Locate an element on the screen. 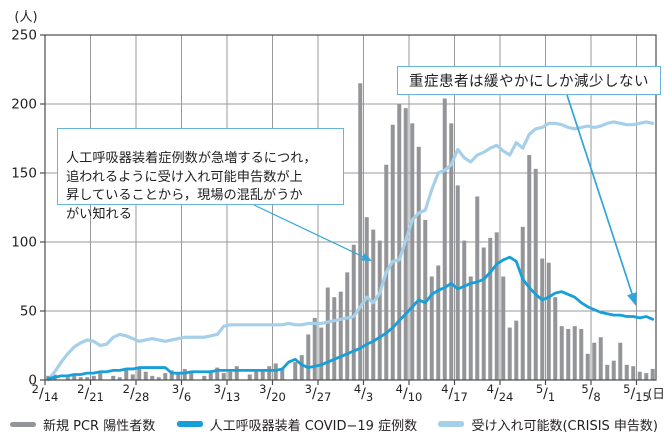 The image size is (664, 440). legend-label: 新規 PCR 陽性者数 is located at coordinates (99, 426).